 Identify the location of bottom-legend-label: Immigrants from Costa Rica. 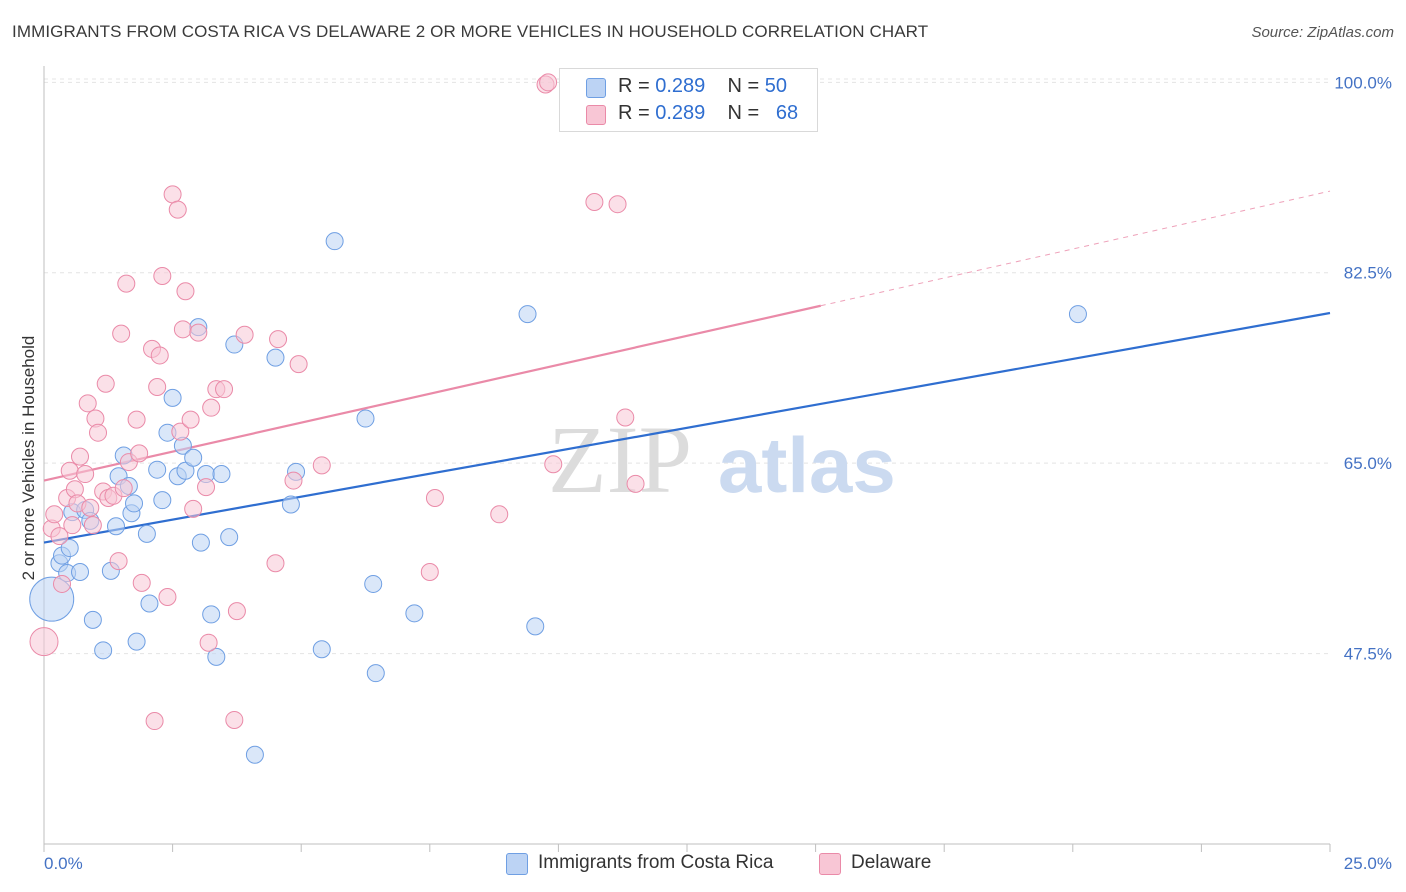
(656, 862).